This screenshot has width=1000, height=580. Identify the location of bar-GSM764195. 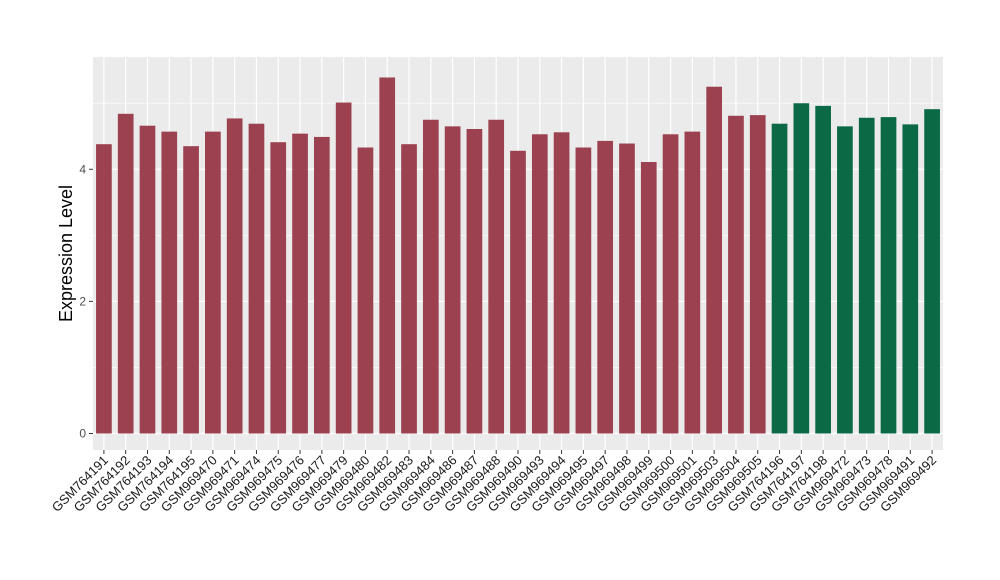
(191, 290).